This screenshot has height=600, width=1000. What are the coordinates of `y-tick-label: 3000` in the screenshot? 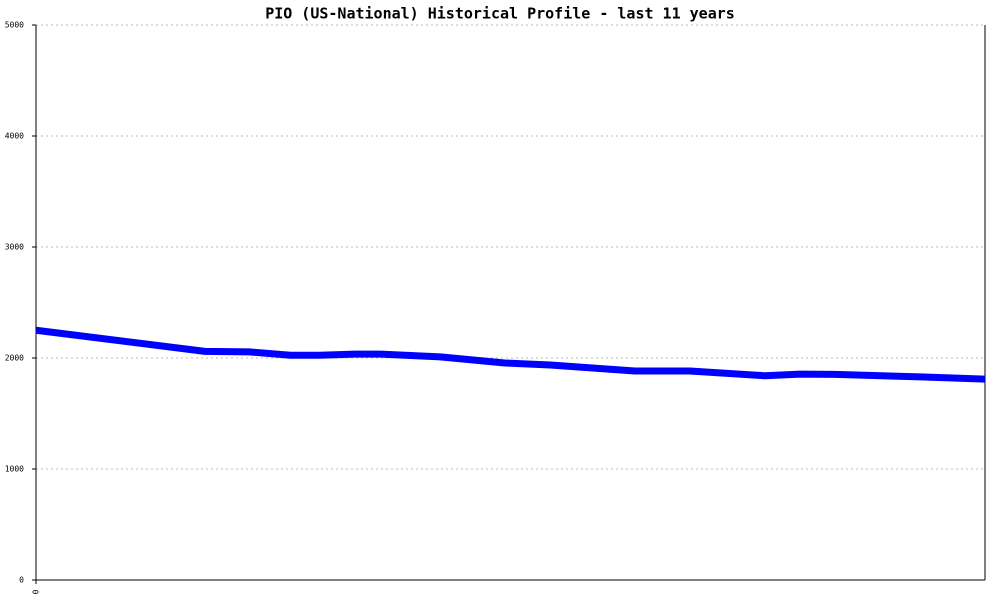 It's located at (14, 247).